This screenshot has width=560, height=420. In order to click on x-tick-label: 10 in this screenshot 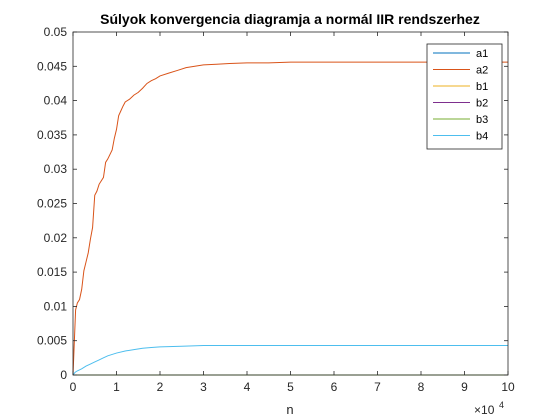, I will do `click(508, 387)`.